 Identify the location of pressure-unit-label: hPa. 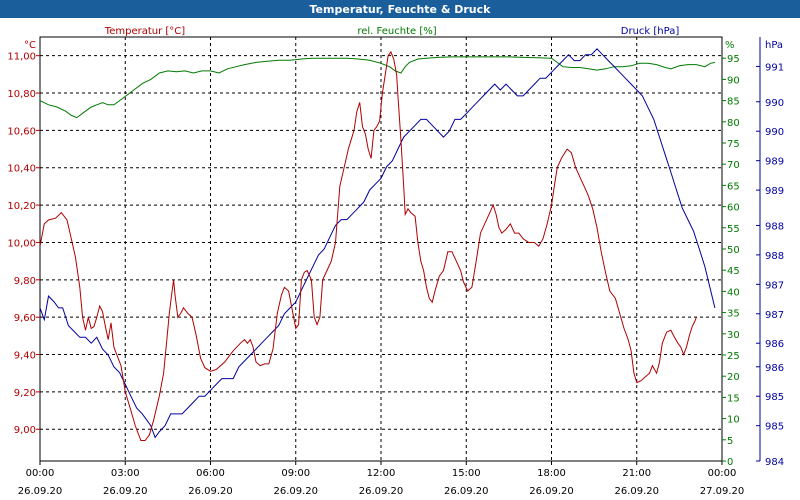
(774, 45).